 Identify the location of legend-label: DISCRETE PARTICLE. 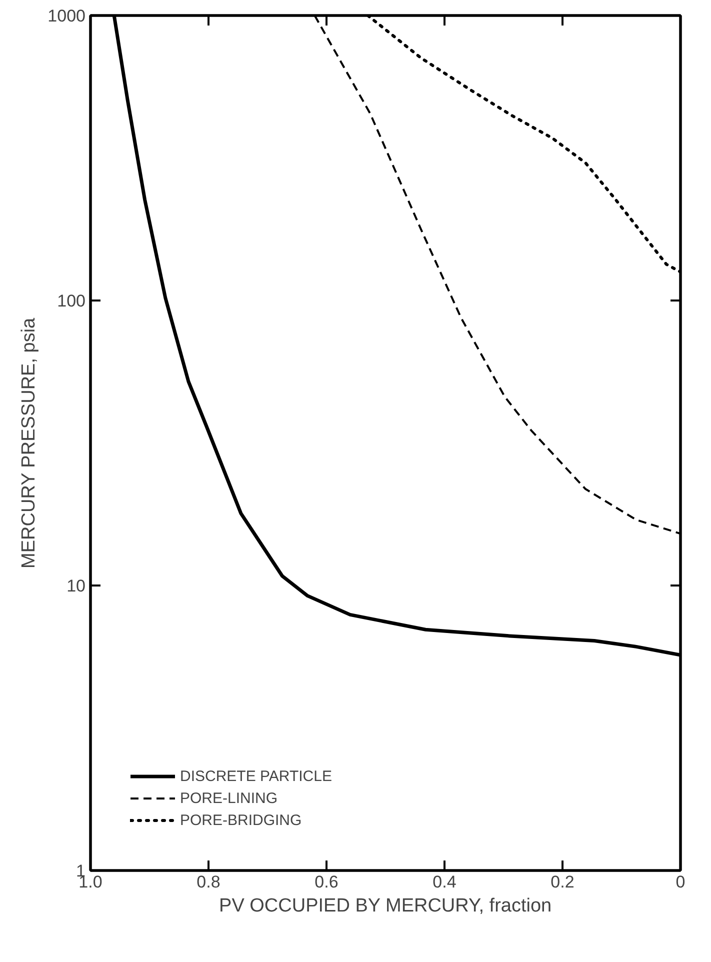
(256, 776).